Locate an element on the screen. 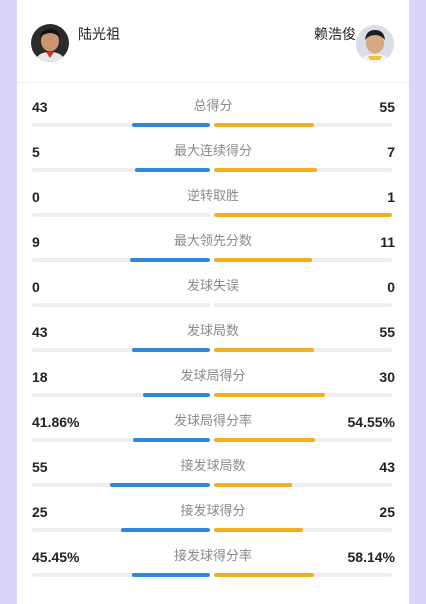  right-value: 1 is located at coordinates (391, 197).